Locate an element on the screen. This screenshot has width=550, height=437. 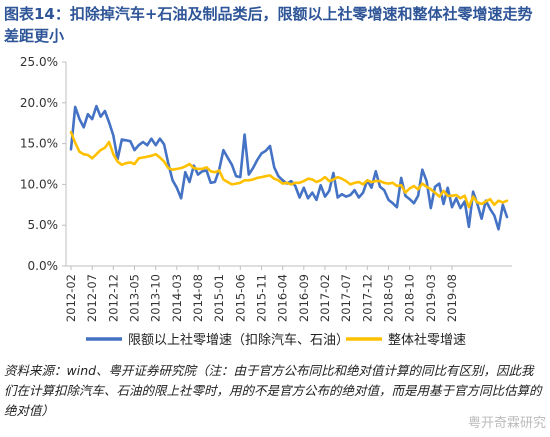
watermark-text: 粤开奇霖研究 is located at coordinates (506, 423).